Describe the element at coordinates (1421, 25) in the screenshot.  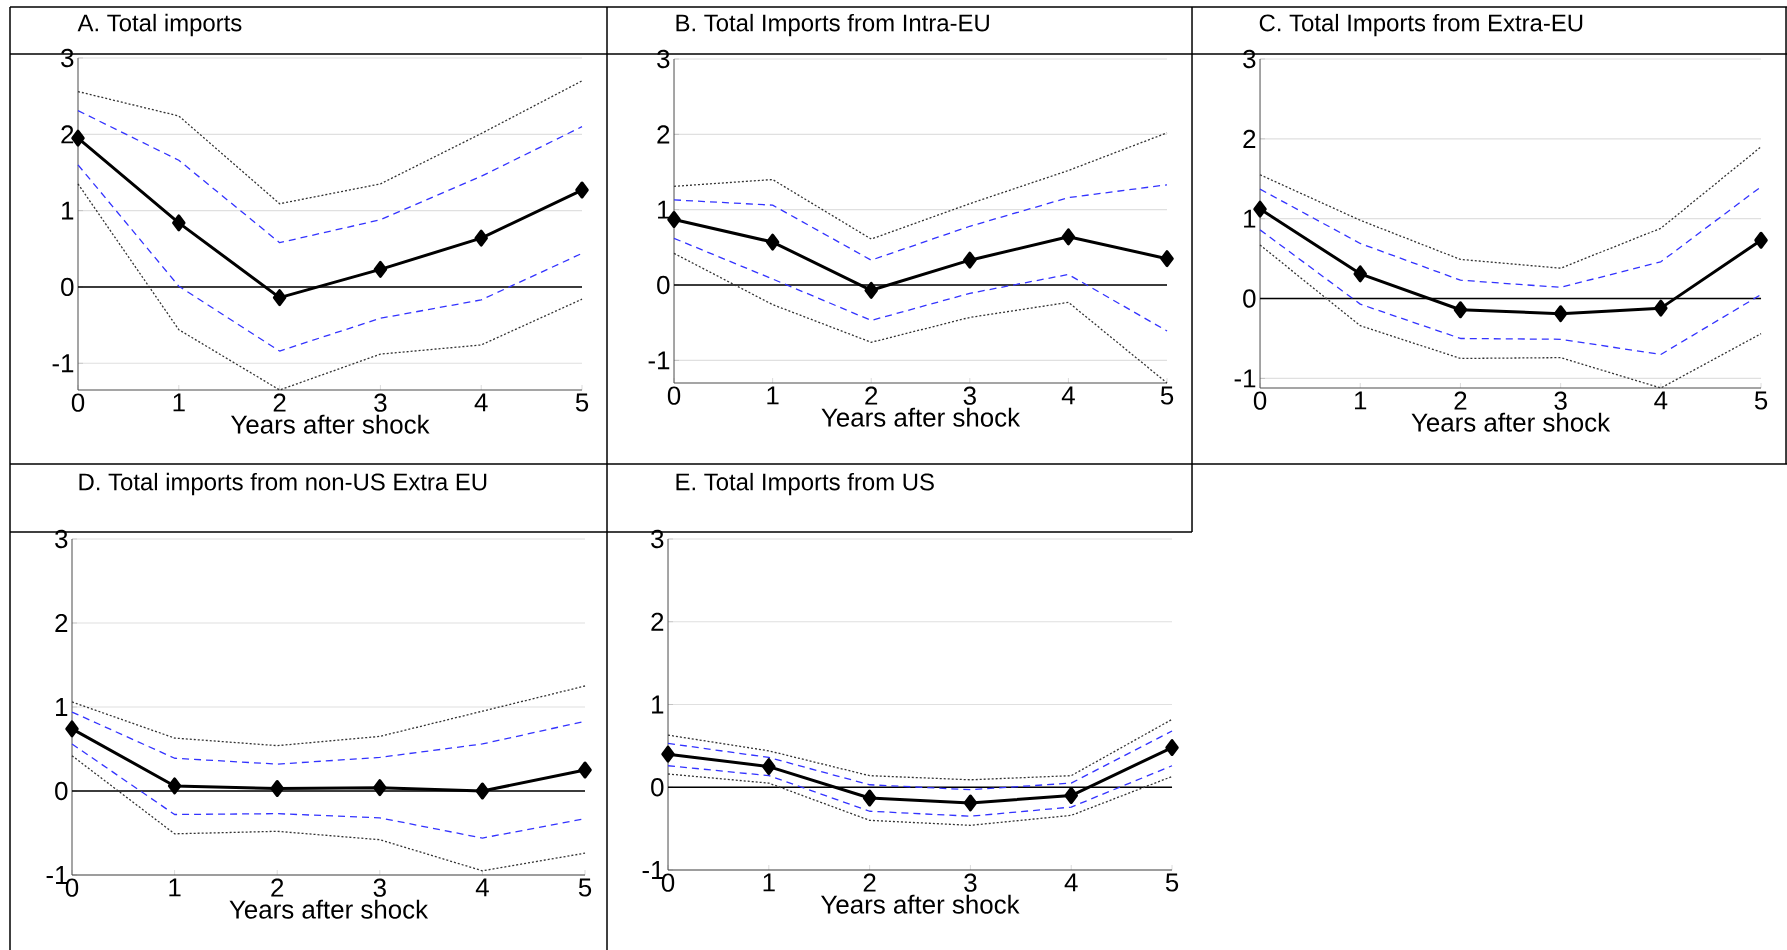
I see `chart-title: C. Total Imports from Extra-EU` at that location.